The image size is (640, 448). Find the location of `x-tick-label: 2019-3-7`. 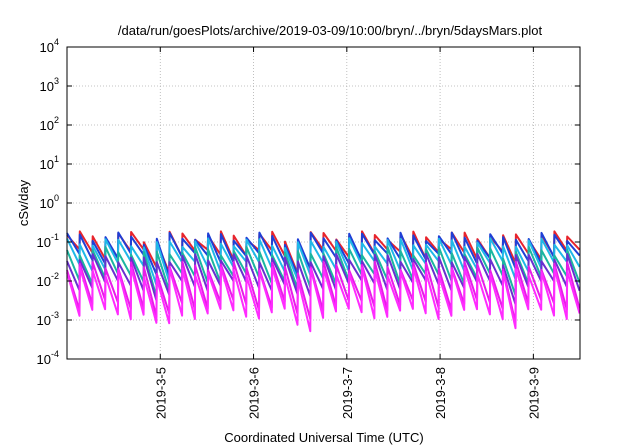

x-tick-label: 2019-3-7 is located at coordinates (347, 393).